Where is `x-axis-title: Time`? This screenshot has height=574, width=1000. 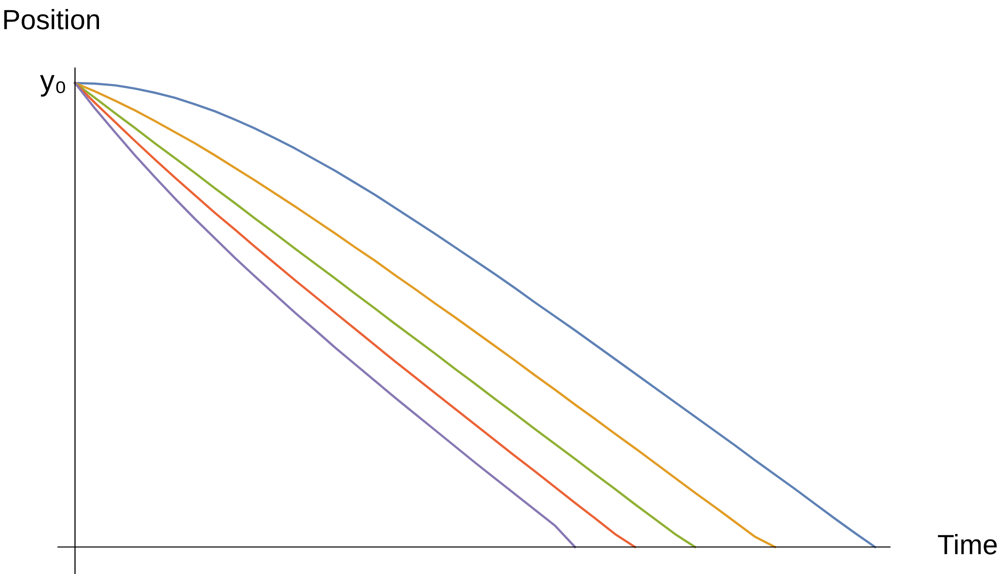
x-axis-title: Time is located at coordinates (967, 544).